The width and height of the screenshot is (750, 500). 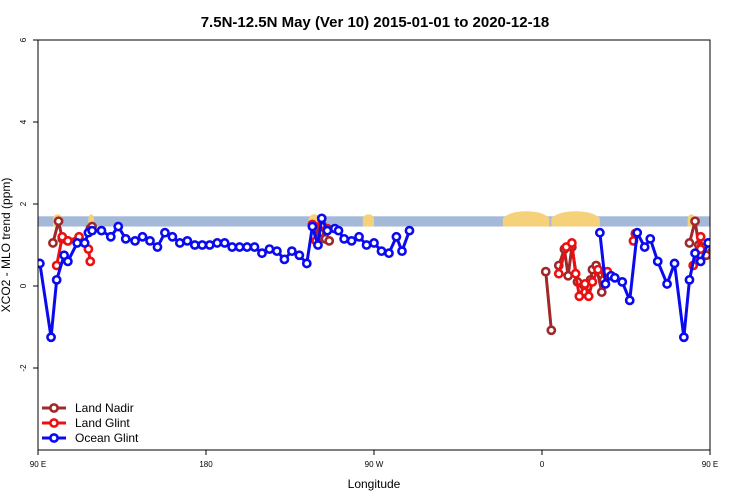 What do you see at coordinates (102, 423) in the screenshot?
I see `legend-label: Land Glint` at bounding box center [102, 423].